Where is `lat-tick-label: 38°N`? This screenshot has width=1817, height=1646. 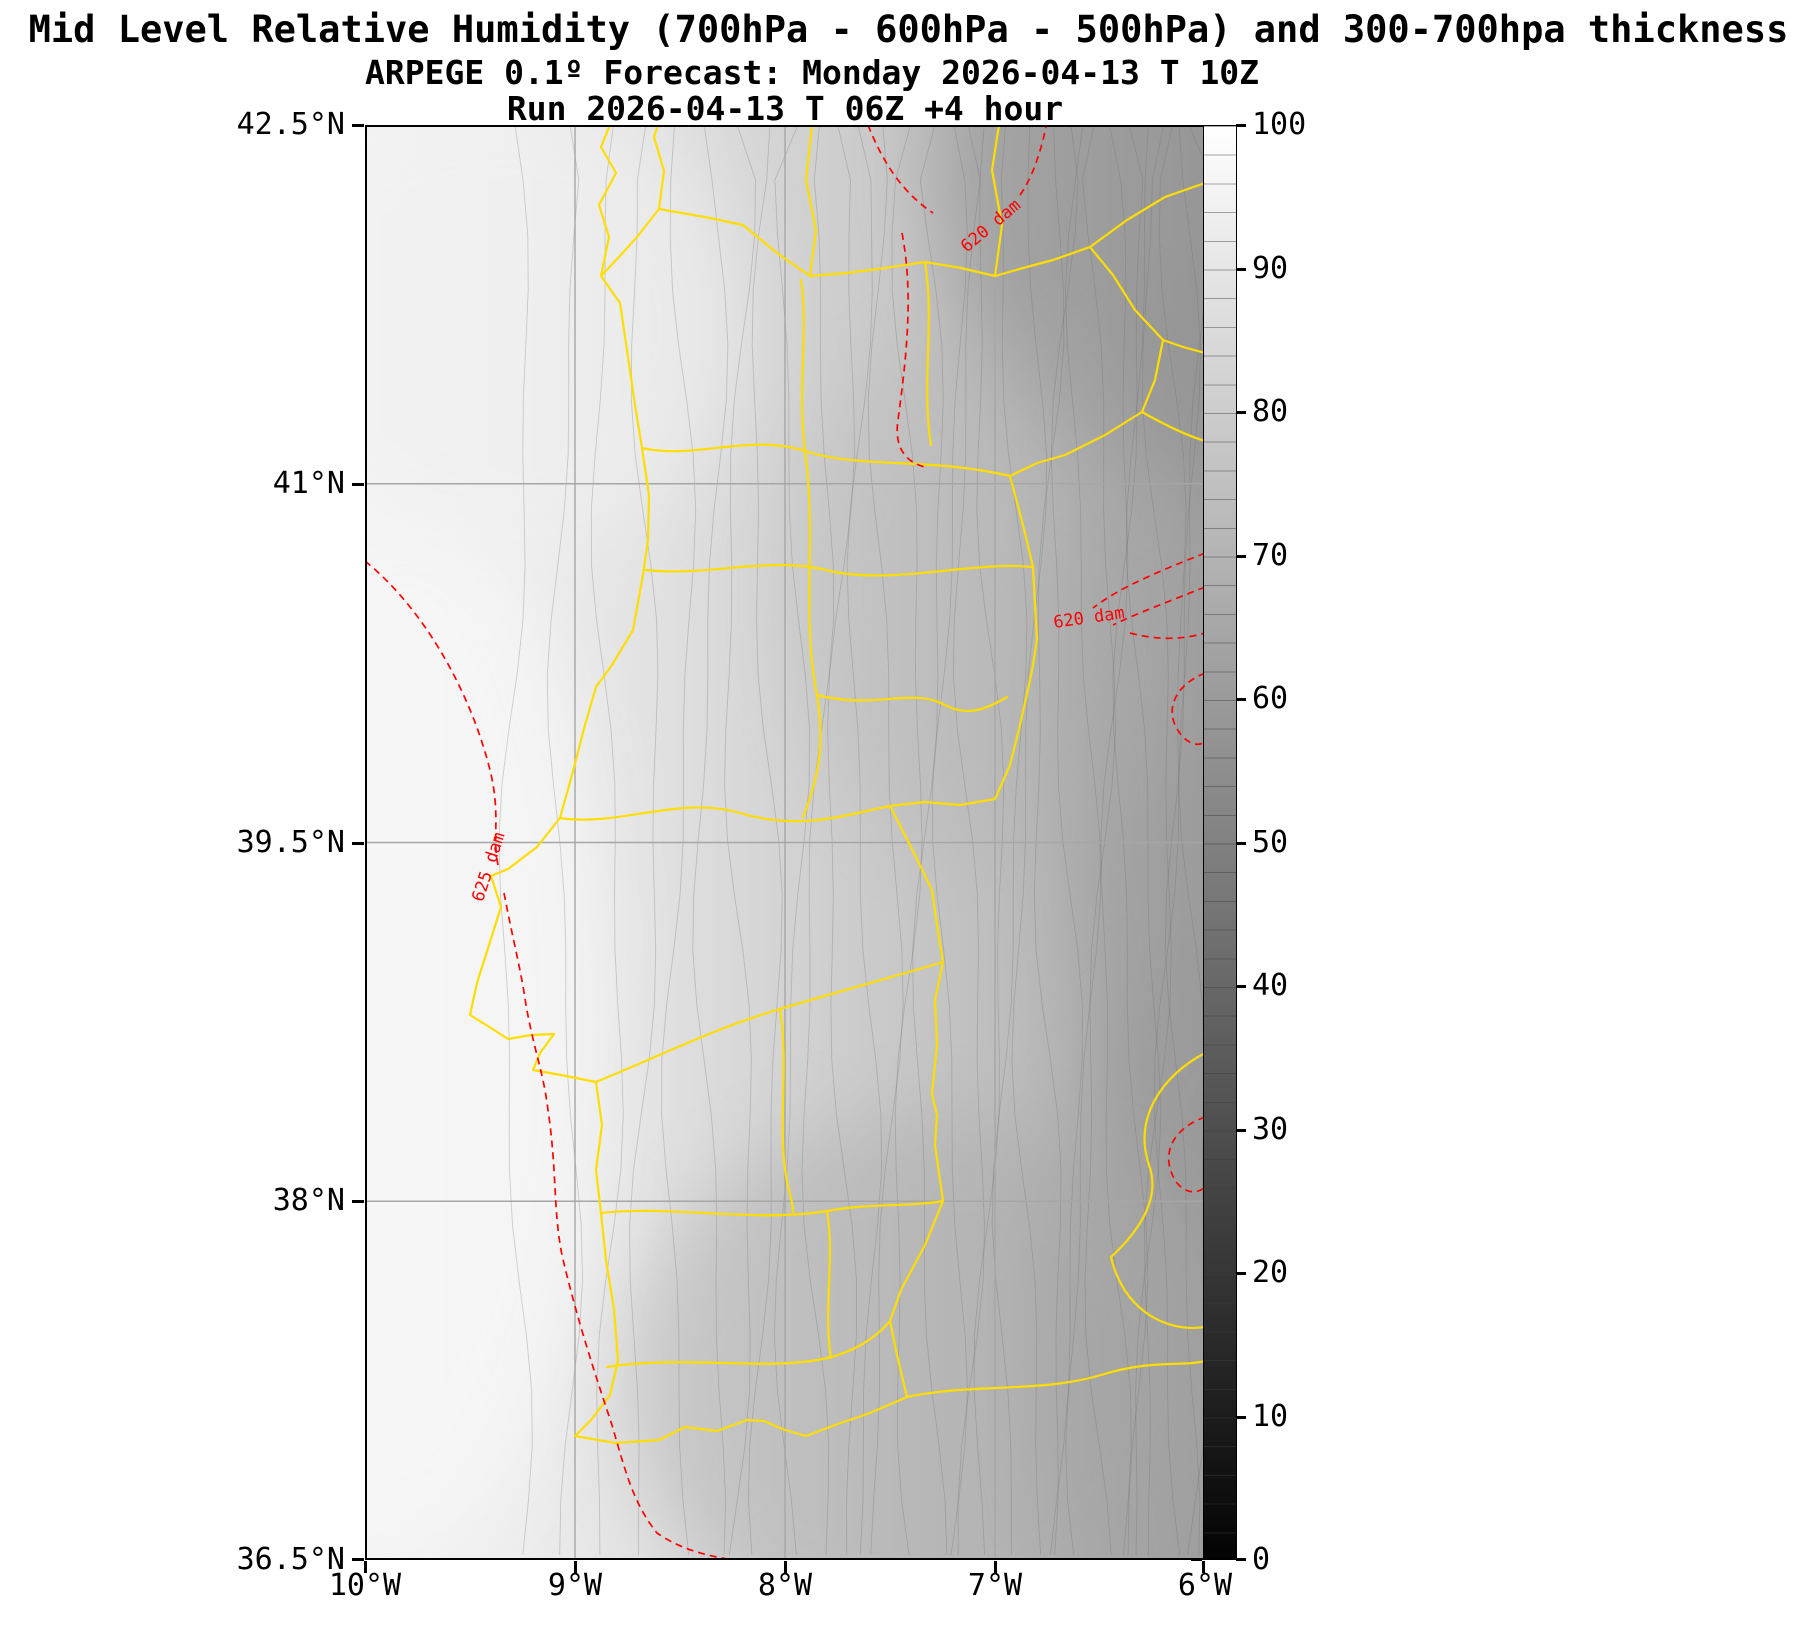
lat-tick-label: 38°N is located at coordinates (308, 1200).